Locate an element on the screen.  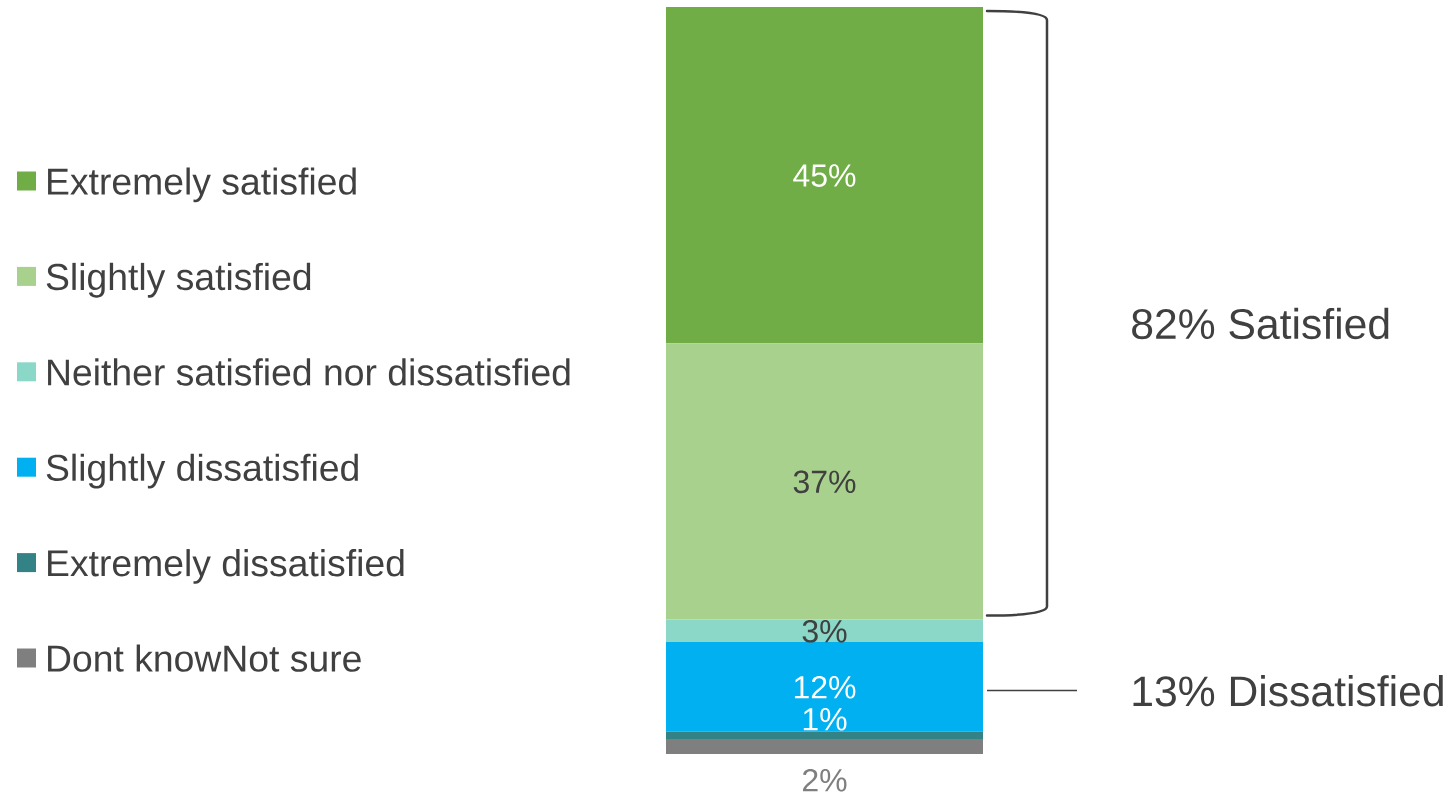
data-label: 12% is located at coordinates (825, 687).